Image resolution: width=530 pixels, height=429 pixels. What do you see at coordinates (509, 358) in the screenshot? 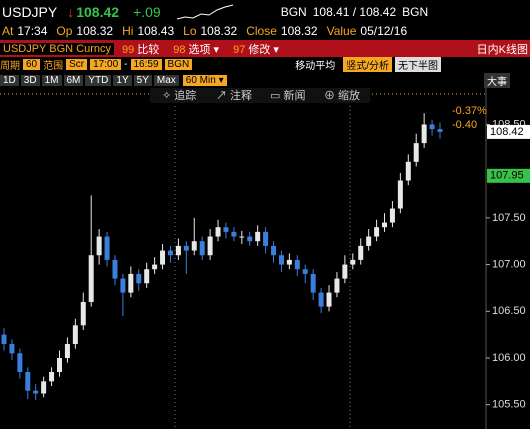
I see `y-tick-label: 106.00` at bounding box center [509, 358].